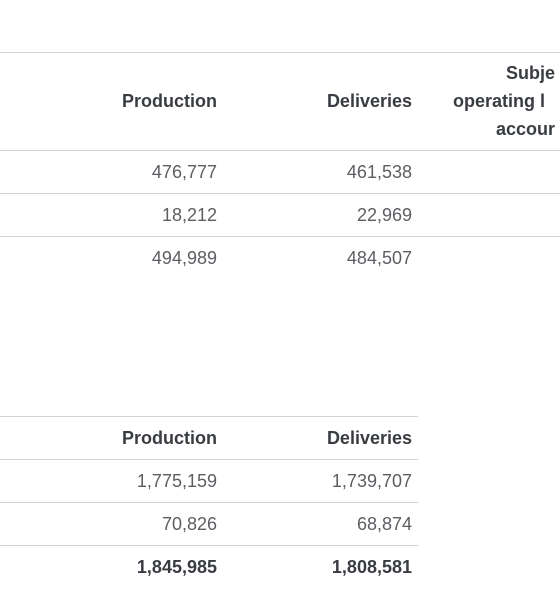 The image size is (560, 600). What do you see at coordinates (384, 524) in the screenshot?
I see `cell: 68,874` at bounding box center [384, 524].